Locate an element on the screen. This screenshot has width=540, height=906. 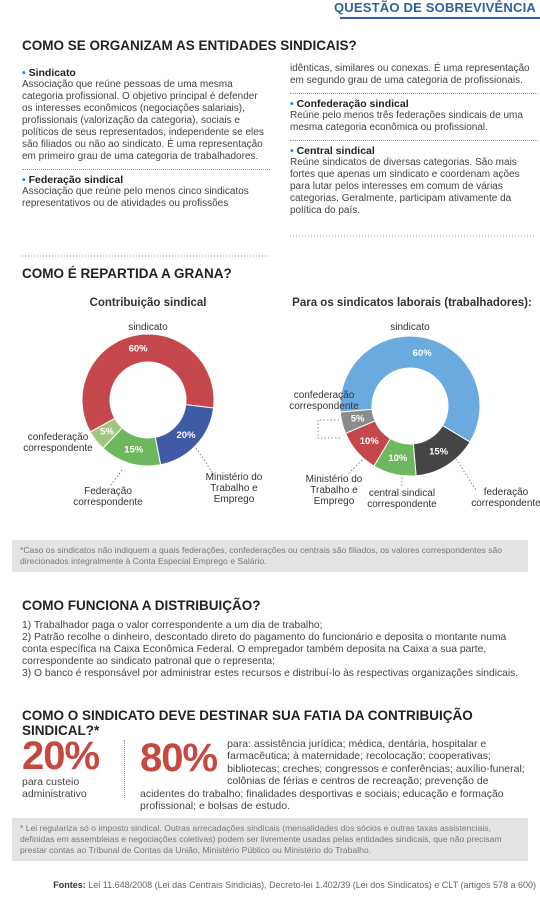
allocation-text: para custeio administrativo is located at coordinates (54, 788).